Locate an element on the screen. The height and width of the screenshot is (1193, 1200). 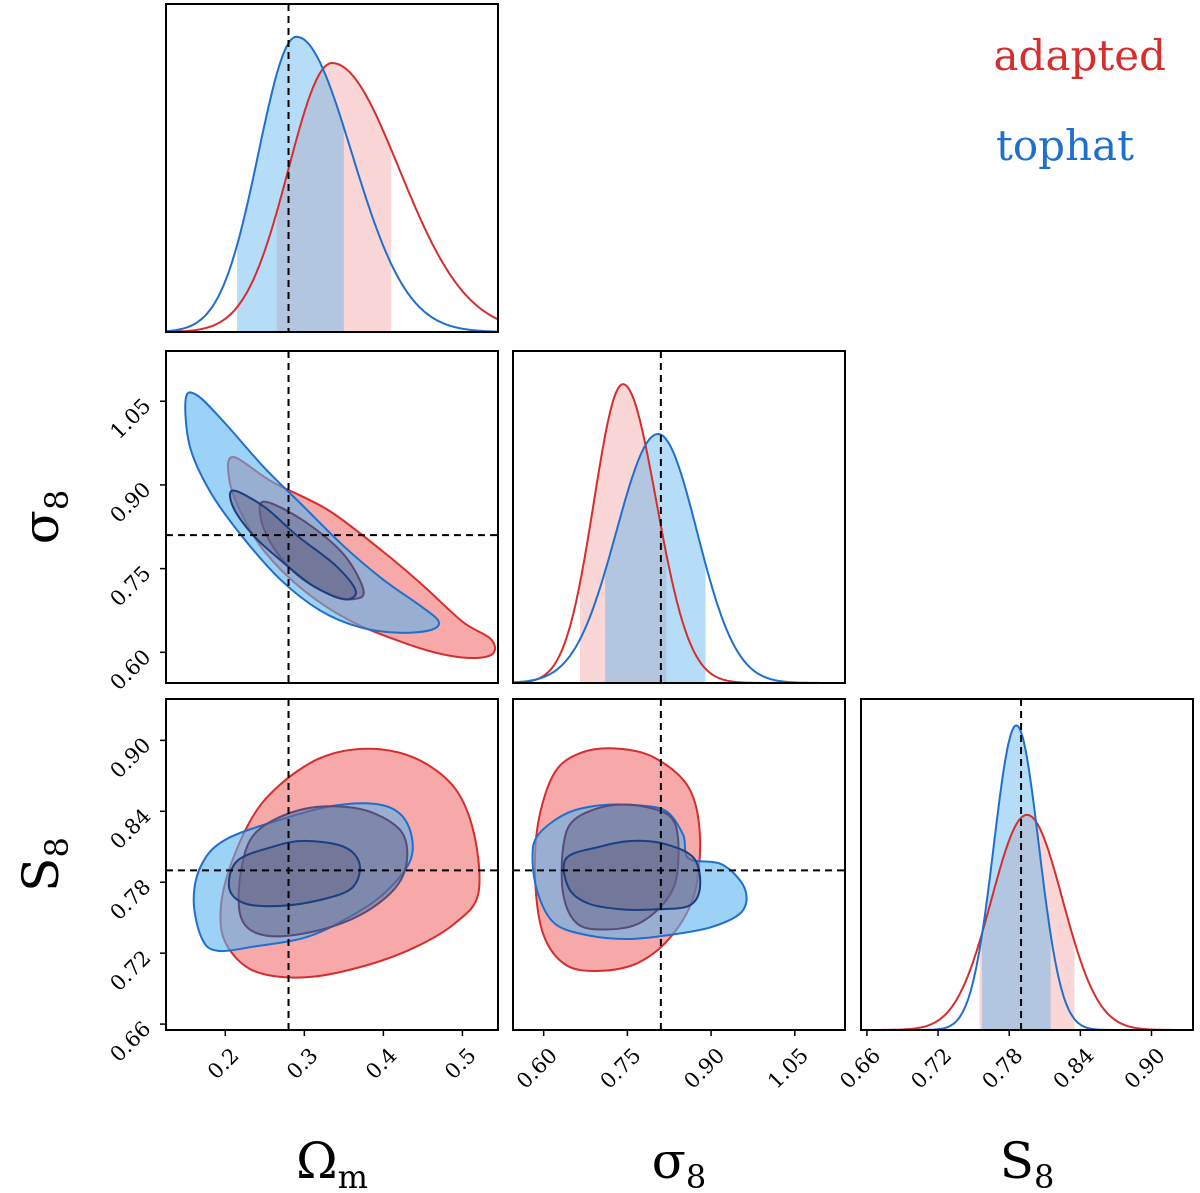
marginal-curve-adapted-s8 is located at coordinates (679, 533).